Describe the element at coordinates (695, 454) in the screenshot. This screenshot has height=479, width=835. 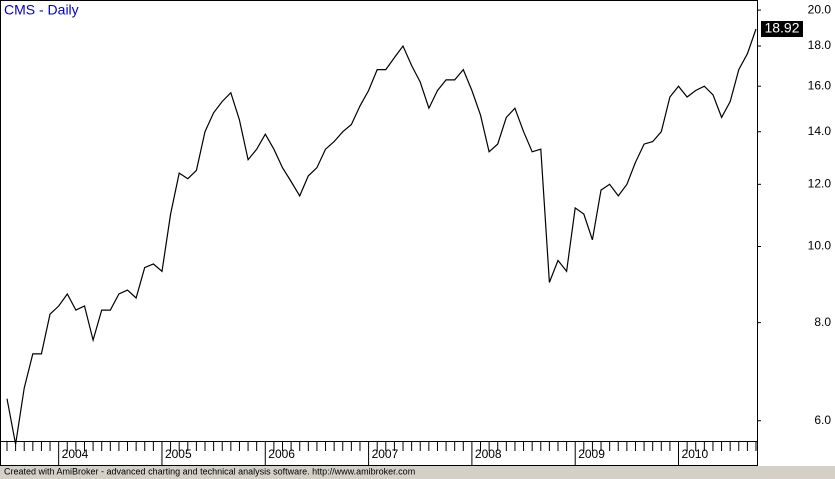
I see `x-tick-label: 2010` at that location.